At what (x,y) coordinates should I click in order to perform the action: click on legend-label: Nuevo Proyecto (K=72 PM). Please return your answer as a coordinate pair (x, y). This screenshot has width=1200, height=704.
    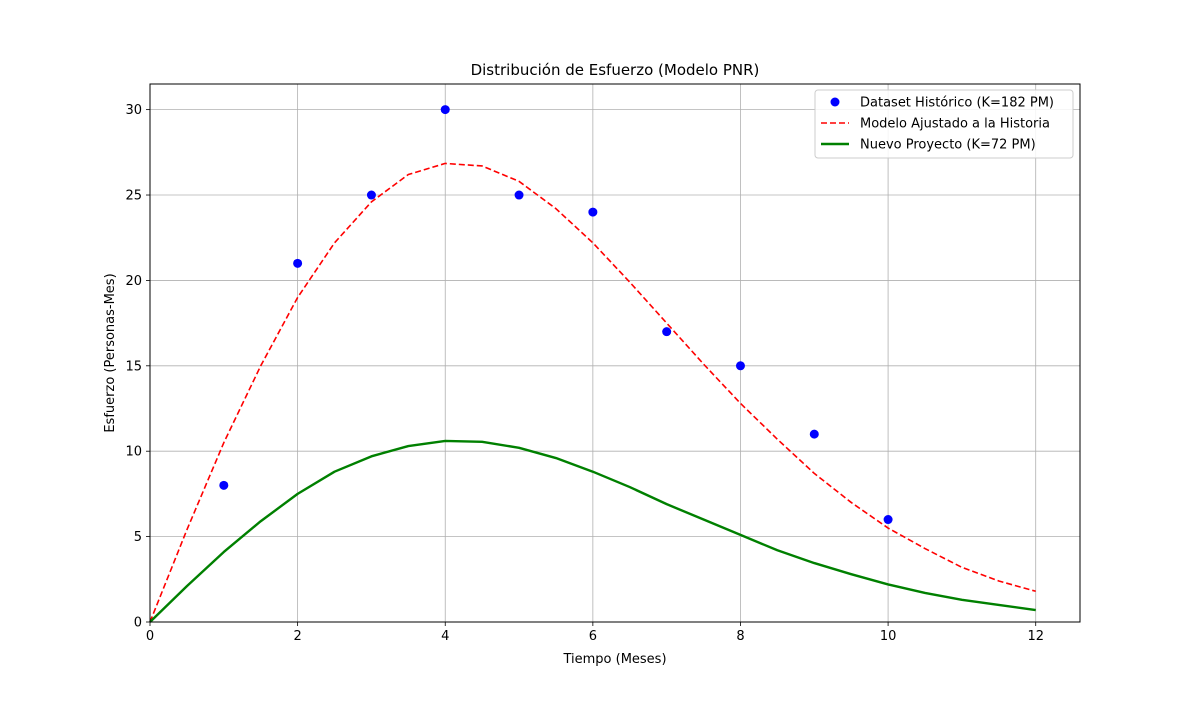
    Looking at the image, I should click on (948, 145).